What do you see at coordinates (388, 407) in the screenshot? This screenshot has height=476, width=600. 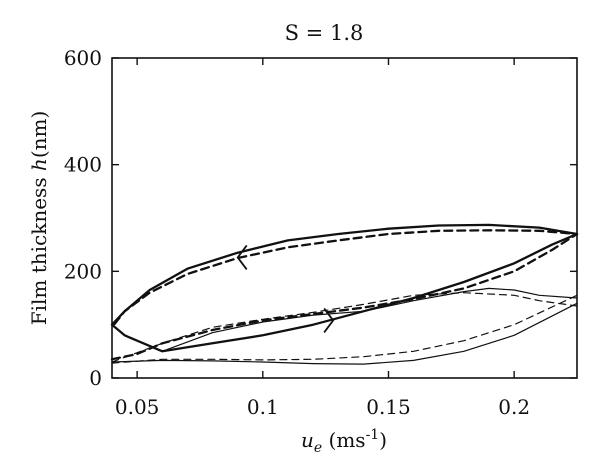 I see `x-tick-label: 0.15` at bounding box center [388, 407].